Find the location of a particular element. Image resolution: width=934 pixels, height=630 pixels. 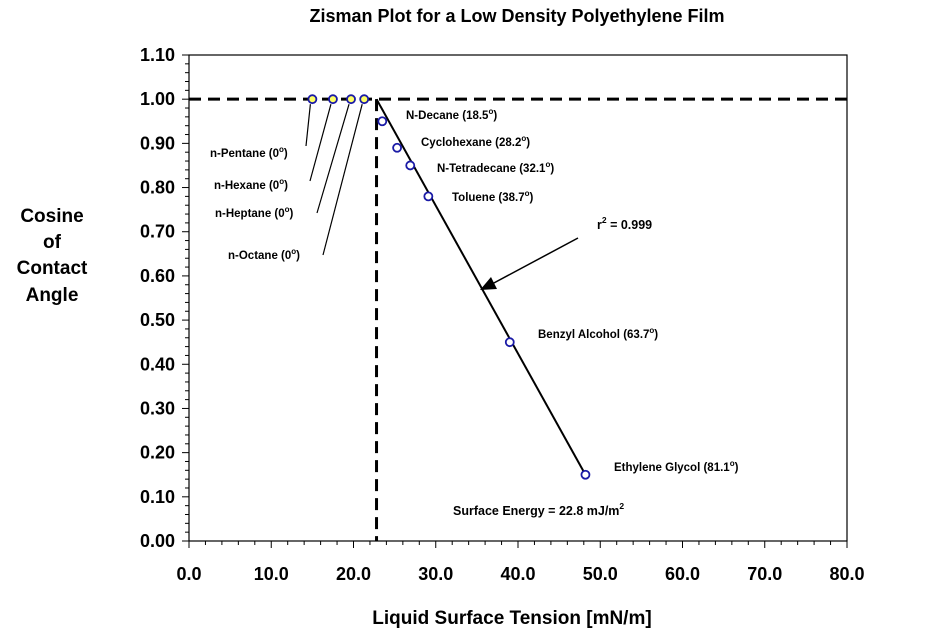

data-point-benzyl-alcohol is located at coordinates (509, 342).